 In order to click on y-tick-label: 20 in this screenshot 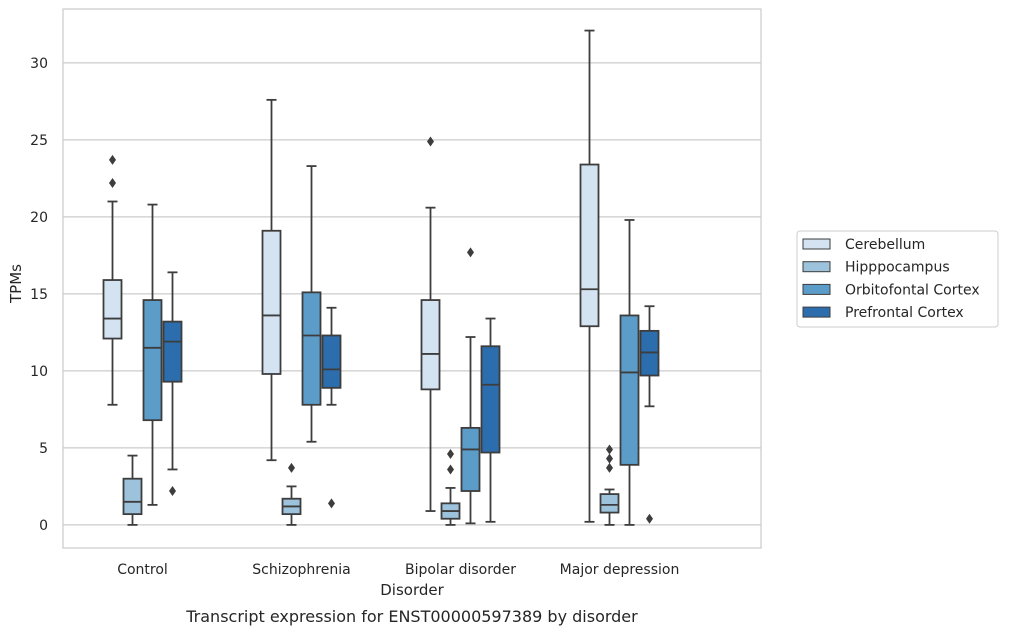, I will do `click(39, 218)`.